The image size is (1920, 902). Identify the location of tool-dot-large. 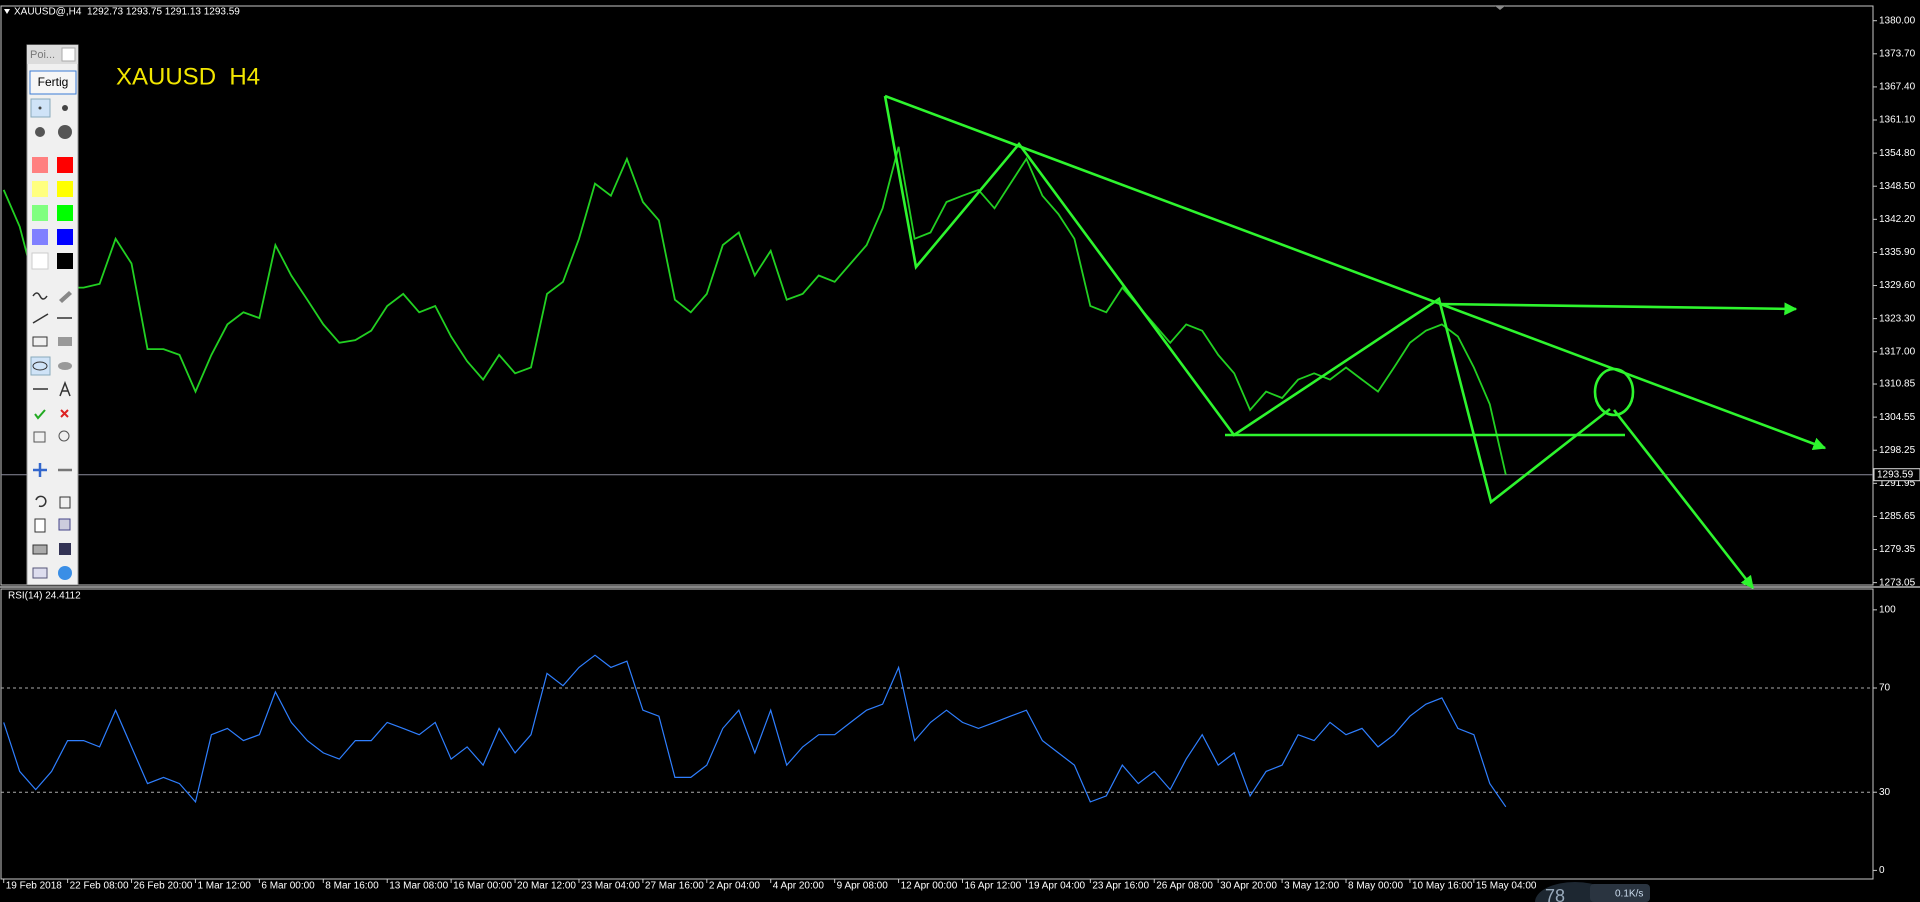
(40, 132).